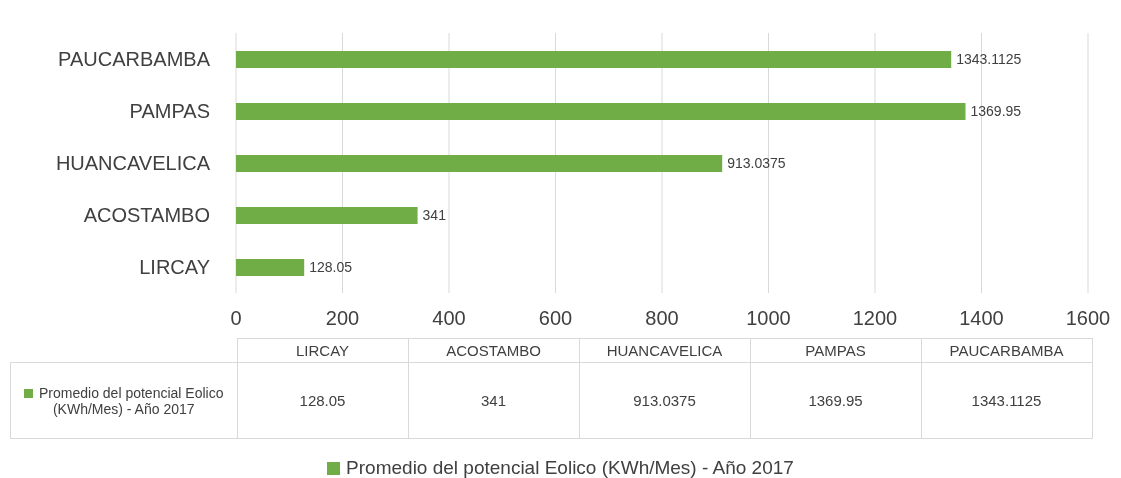  Describe the element at coordinates (875, 318) in the screenshot. I see `x-tick-label: 1200` at that location.